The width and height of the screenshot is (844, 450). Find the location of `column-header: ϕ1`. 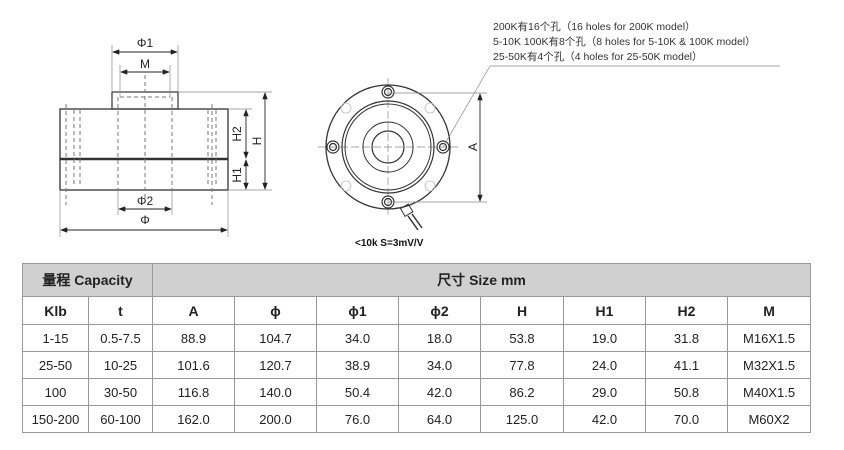

column-header: ϕ1 is located at coordinates (357, 310).